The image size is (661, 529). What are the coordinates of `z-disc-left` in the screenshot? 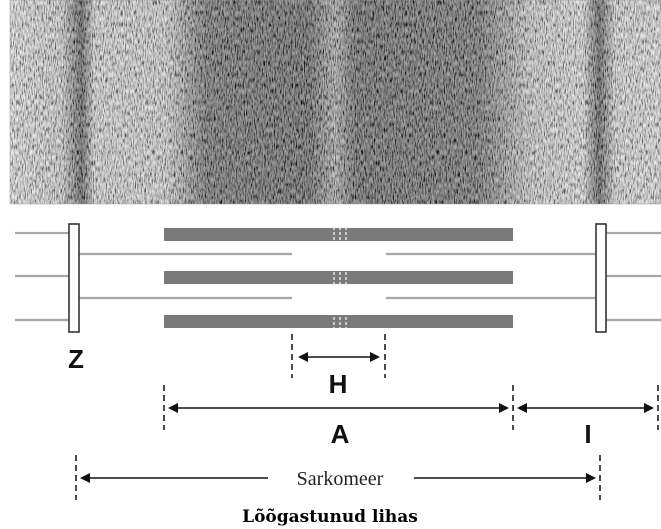 It's located at (74, 278).